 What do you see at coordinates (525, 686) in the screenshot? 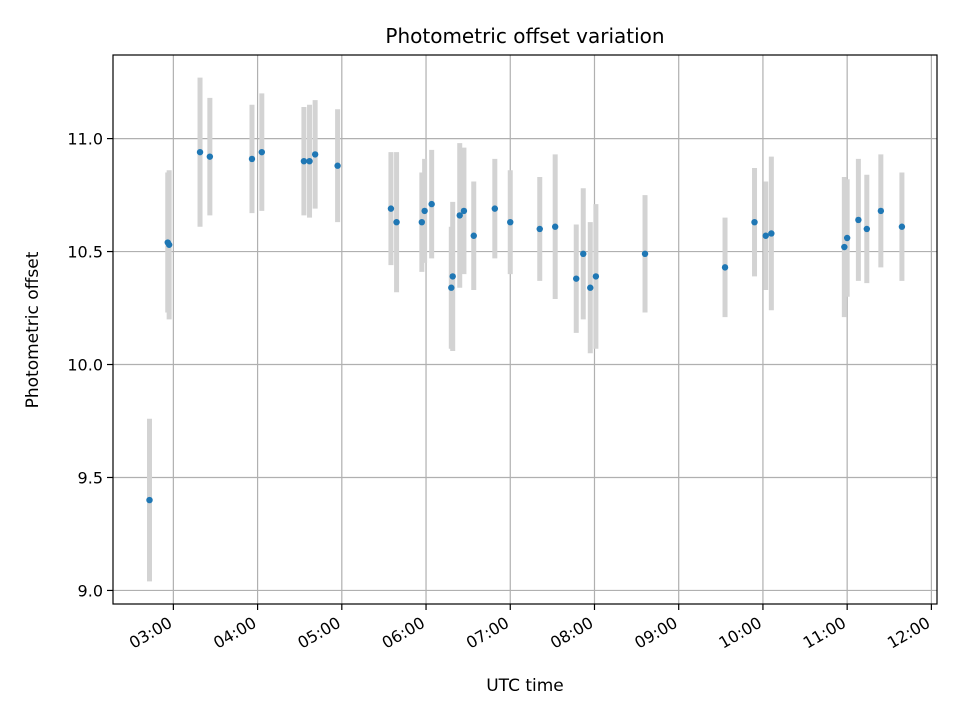
I see `x-axis-title: UTC time` at bounding box center [525, 686].